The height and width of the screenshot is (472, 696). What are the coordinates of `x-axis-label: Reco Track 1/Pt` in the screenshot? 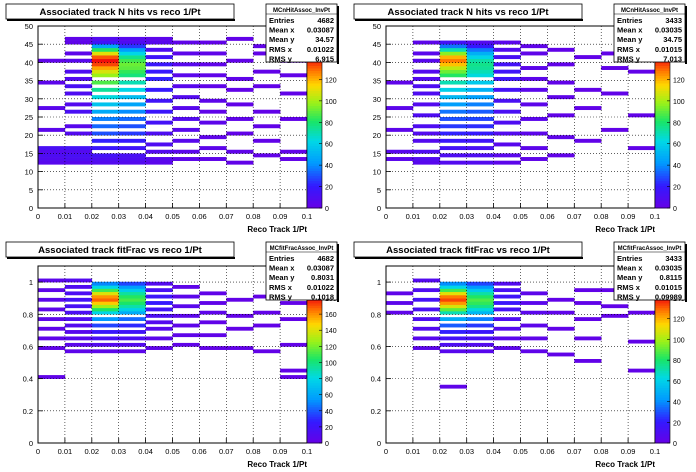 It's located at (277, 464).